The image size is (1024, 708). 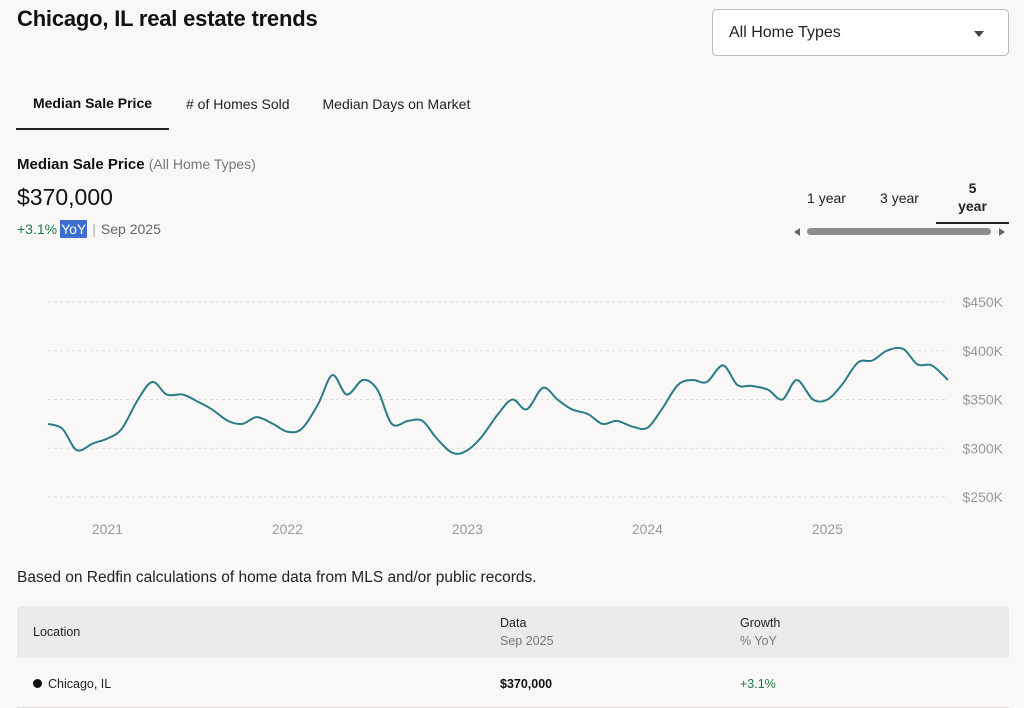 I want to click on row-growth-value: +3.1%, so click(x=758, y=684).